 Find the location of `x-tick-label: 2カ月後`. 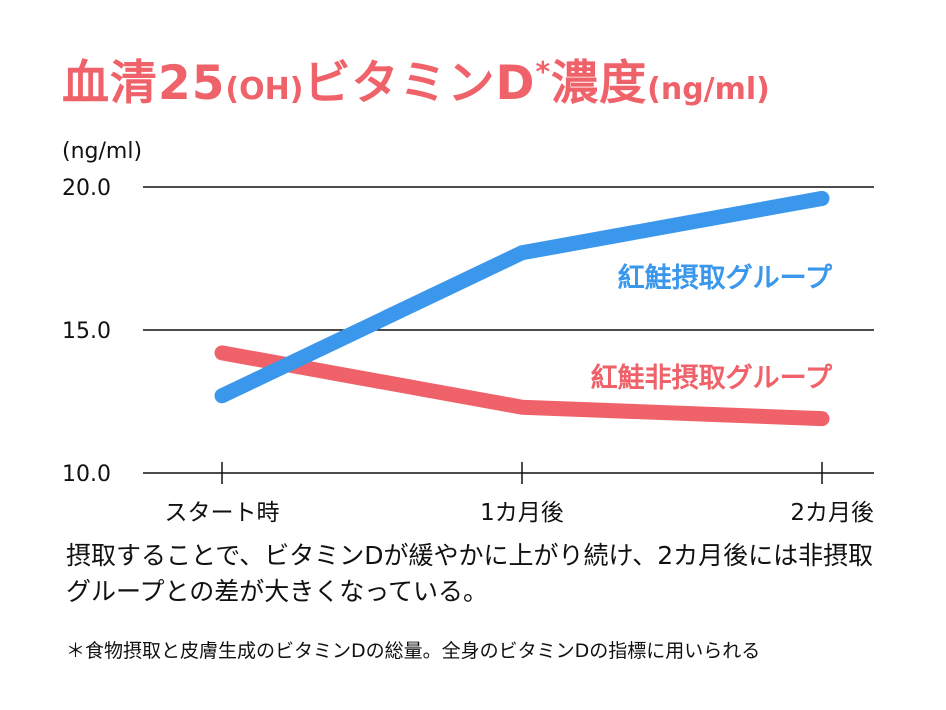

x-tick-label: 2カ月後 is located at coordinates (832, 513).